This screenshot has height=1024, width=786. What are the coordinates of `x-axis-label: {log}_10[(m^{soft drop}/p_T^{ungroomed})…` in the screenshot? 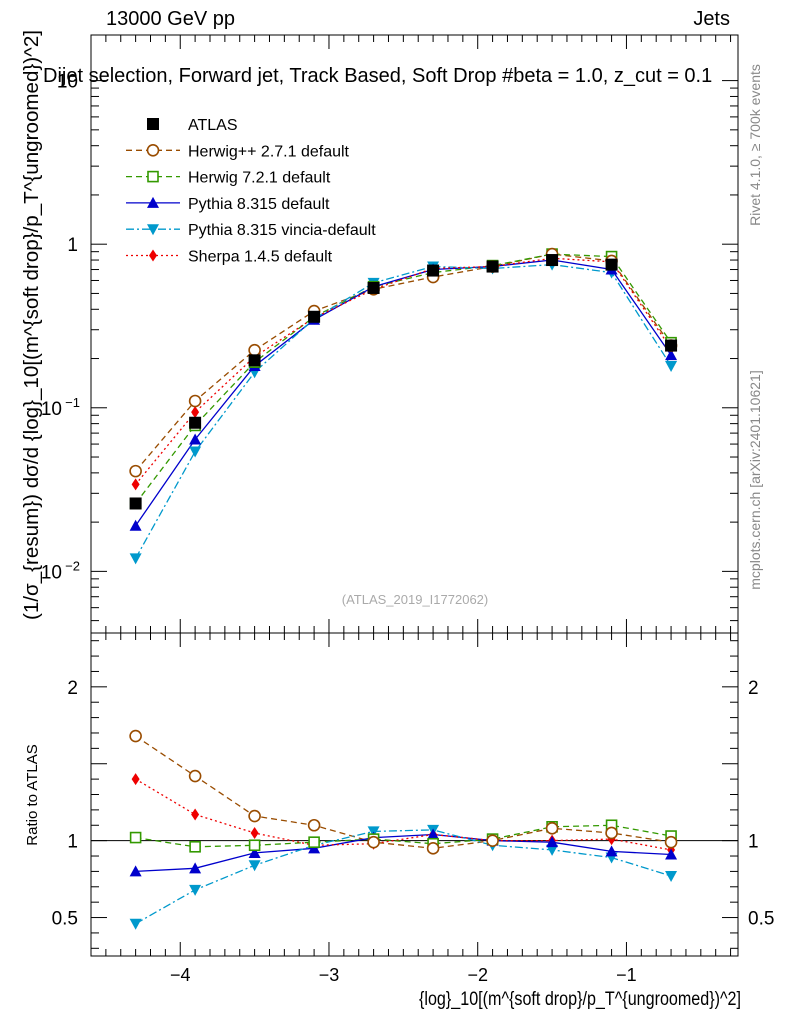 It's located at (580, 999).